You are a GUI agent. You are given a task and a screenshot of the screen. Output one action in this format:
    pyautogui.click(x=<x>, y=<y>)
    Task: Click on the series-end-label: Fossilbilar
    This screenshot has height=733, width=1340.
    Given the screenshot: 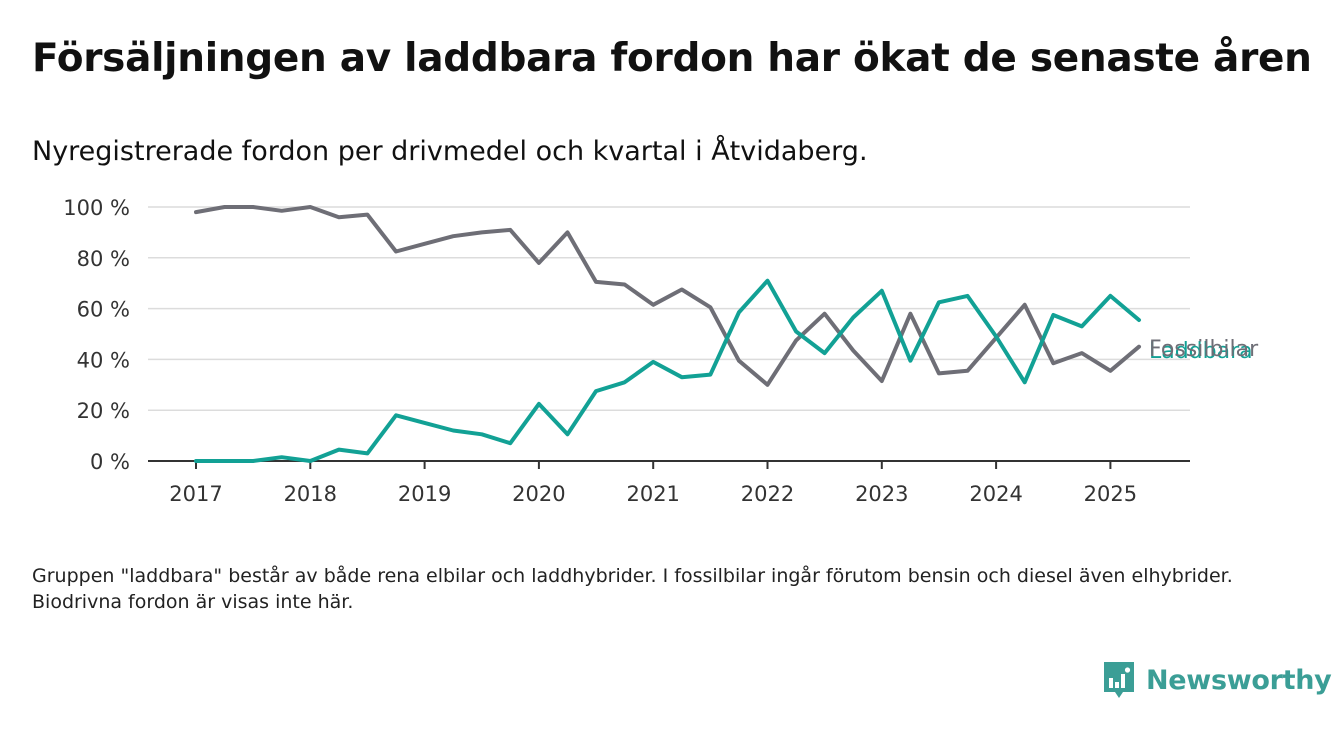 What is the action you would take?
    pyautogui.click(x=1204, y=349)
    